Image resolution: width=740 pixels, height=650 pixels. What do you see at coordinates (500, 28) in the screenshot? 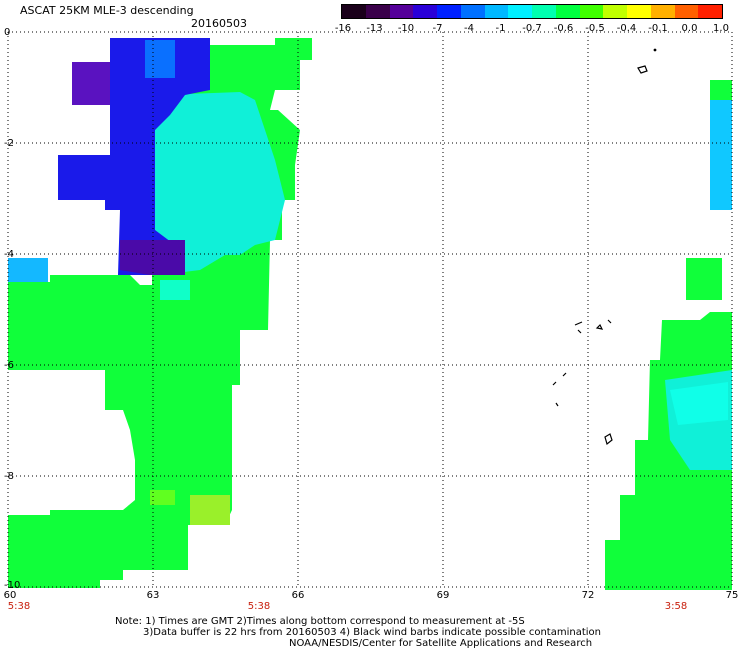
I see `color-scale-label: -1` at bounding box center [500, 28].